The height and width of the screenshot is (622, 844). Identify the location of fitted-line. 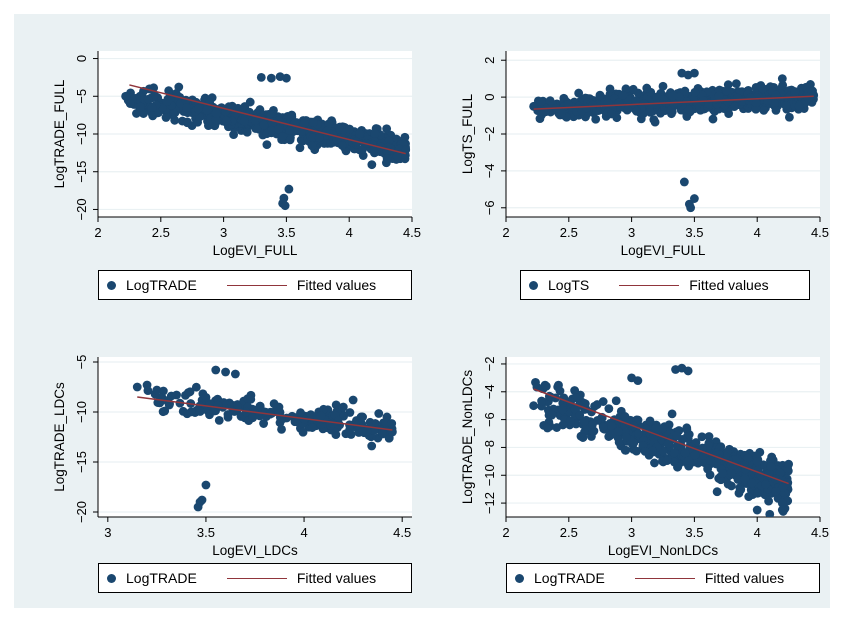
(661, 436).